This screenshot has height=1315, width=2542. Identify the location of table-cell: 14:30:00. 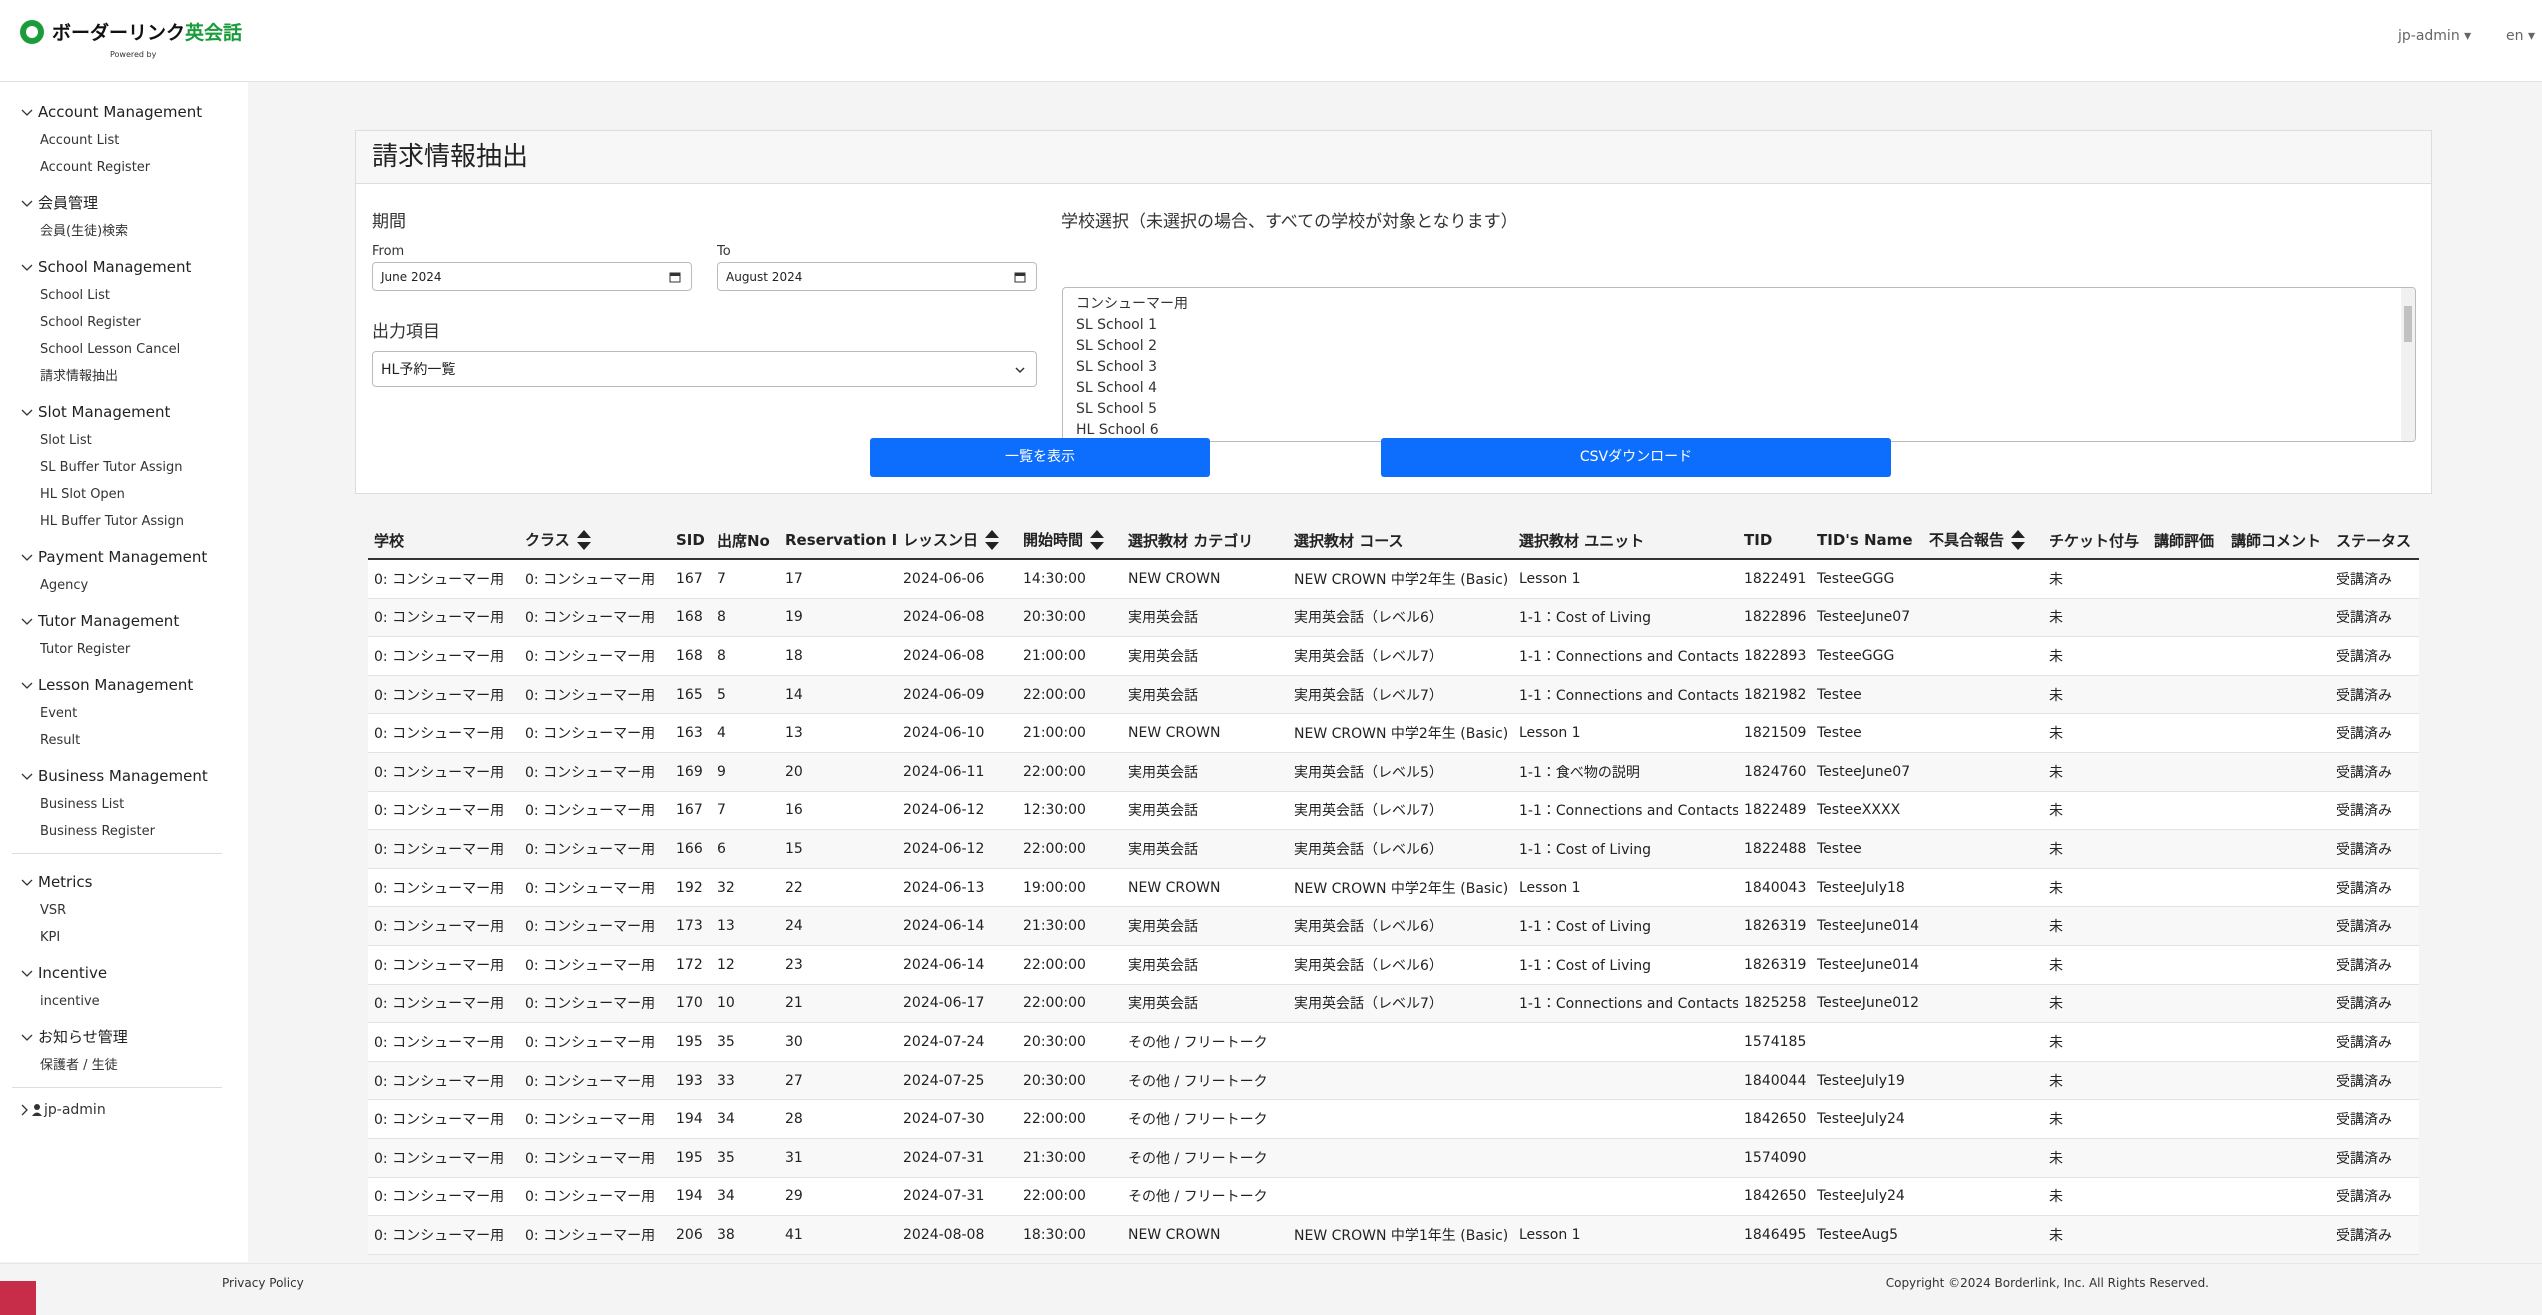
(1069, 579).